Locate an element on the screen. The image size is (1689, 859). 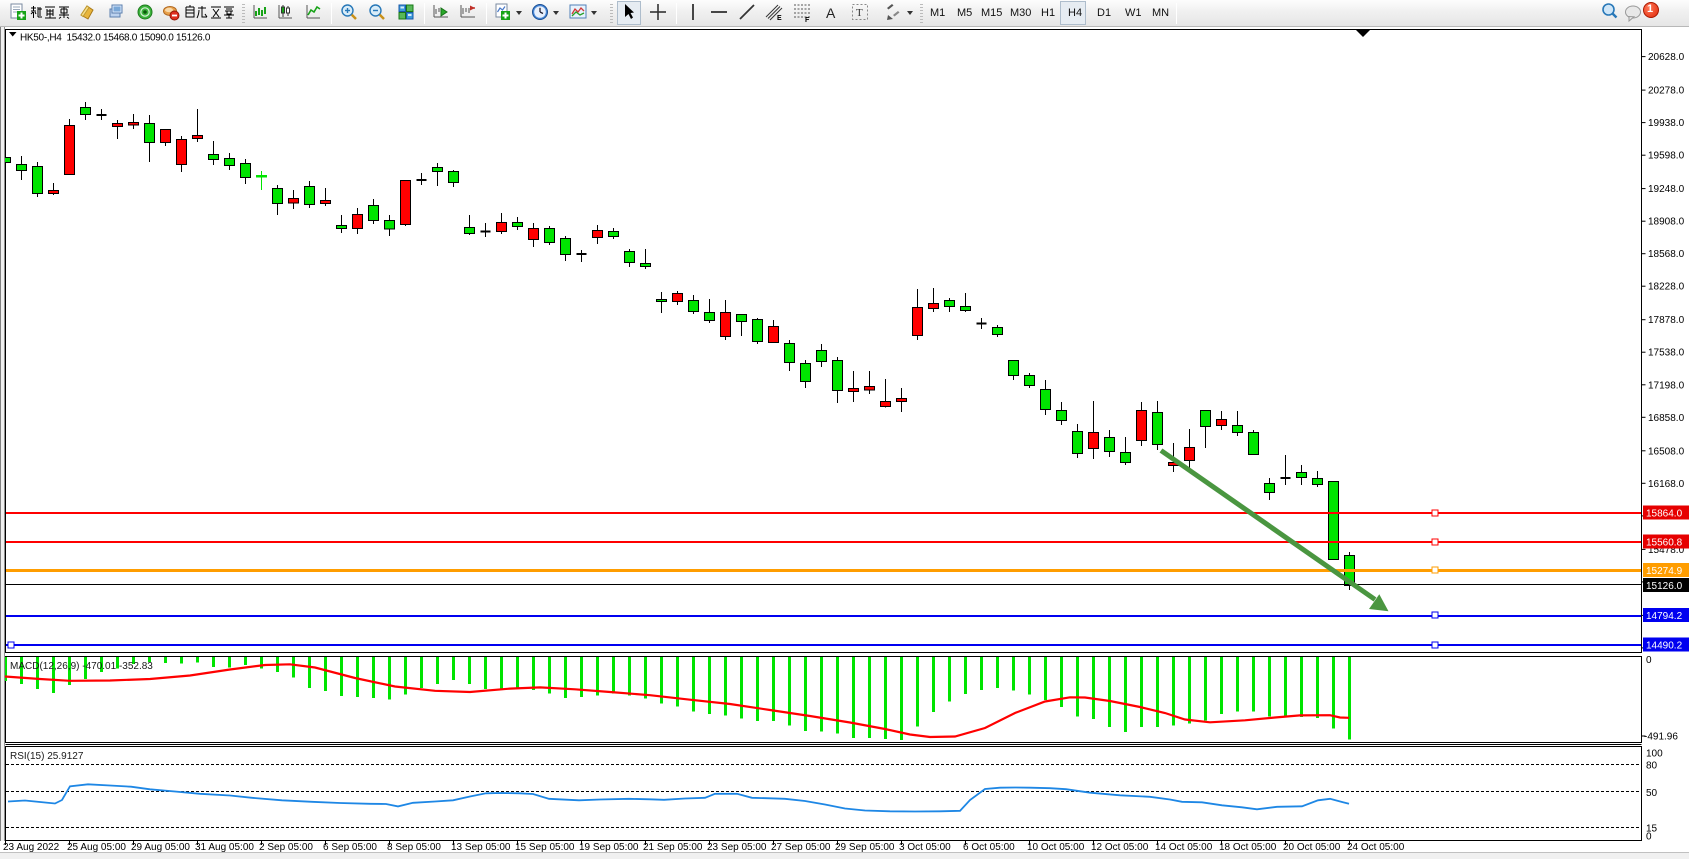
svg-text: 15864.0 is located at coordinates (1664, 514).